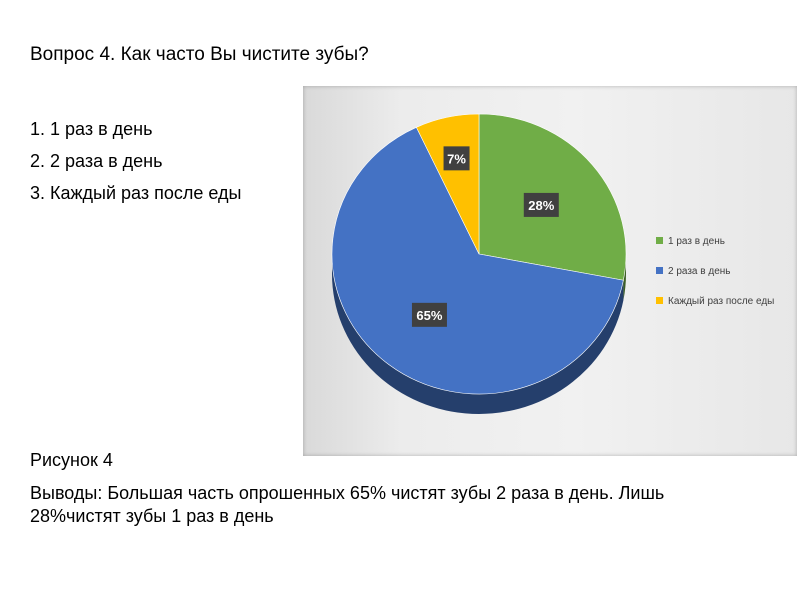  What do you see at coordinates (479, 334) in the screenshot?
I see `pie-depth` at bounding box center [479, 334].